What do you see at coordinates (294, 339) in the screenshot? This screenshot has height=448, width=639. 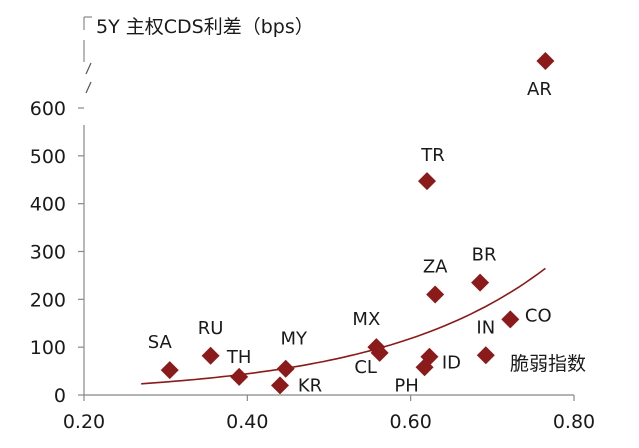 I see `point-label-my: MY` at bounding box center [294, 339].